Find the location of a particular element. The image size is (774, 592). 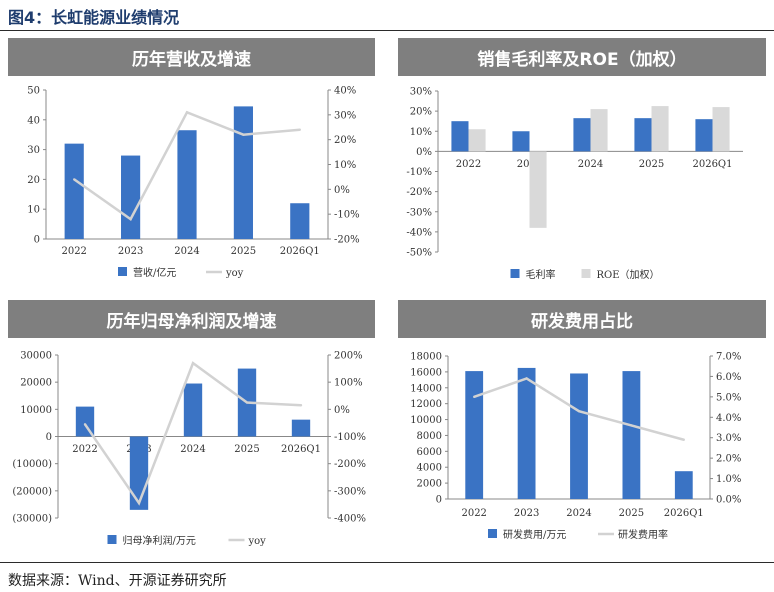

legend-label: 毛利率 is located at coordinates (541, 274).